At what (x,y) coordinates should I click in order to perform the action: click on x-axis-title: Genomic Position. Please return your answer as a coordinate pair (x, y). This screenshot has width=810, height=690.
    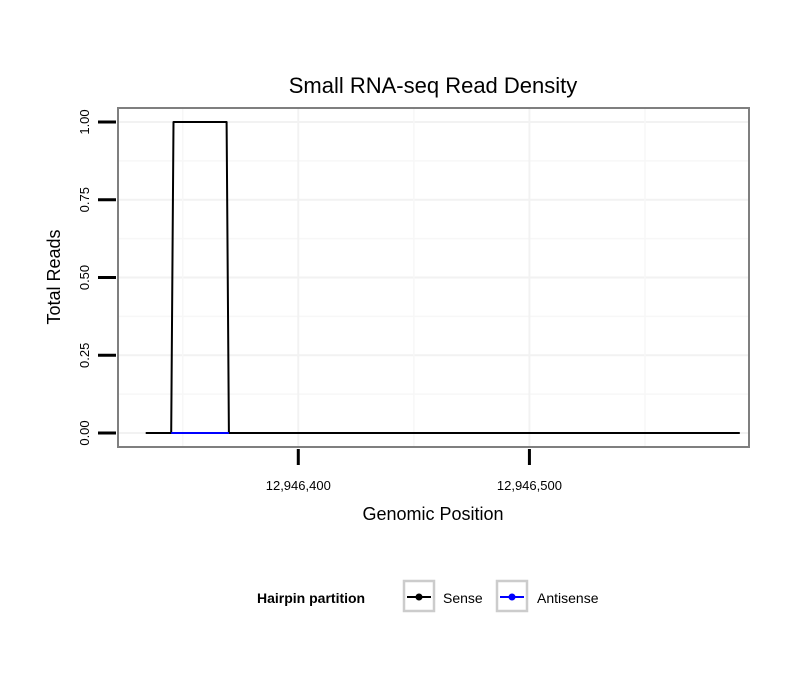
    Looking at the image, I should click on (432, 514).